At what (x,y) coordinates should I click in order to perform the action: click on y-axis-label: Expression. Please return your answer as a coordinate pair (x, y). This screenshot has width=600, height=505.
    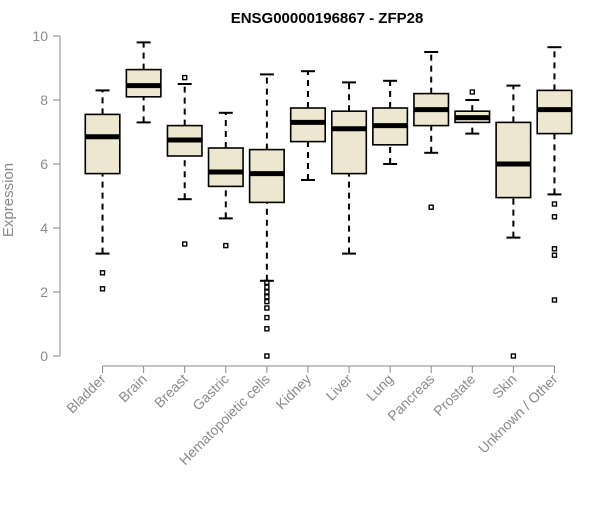
    Looking at the image, I should click on (8, 200).